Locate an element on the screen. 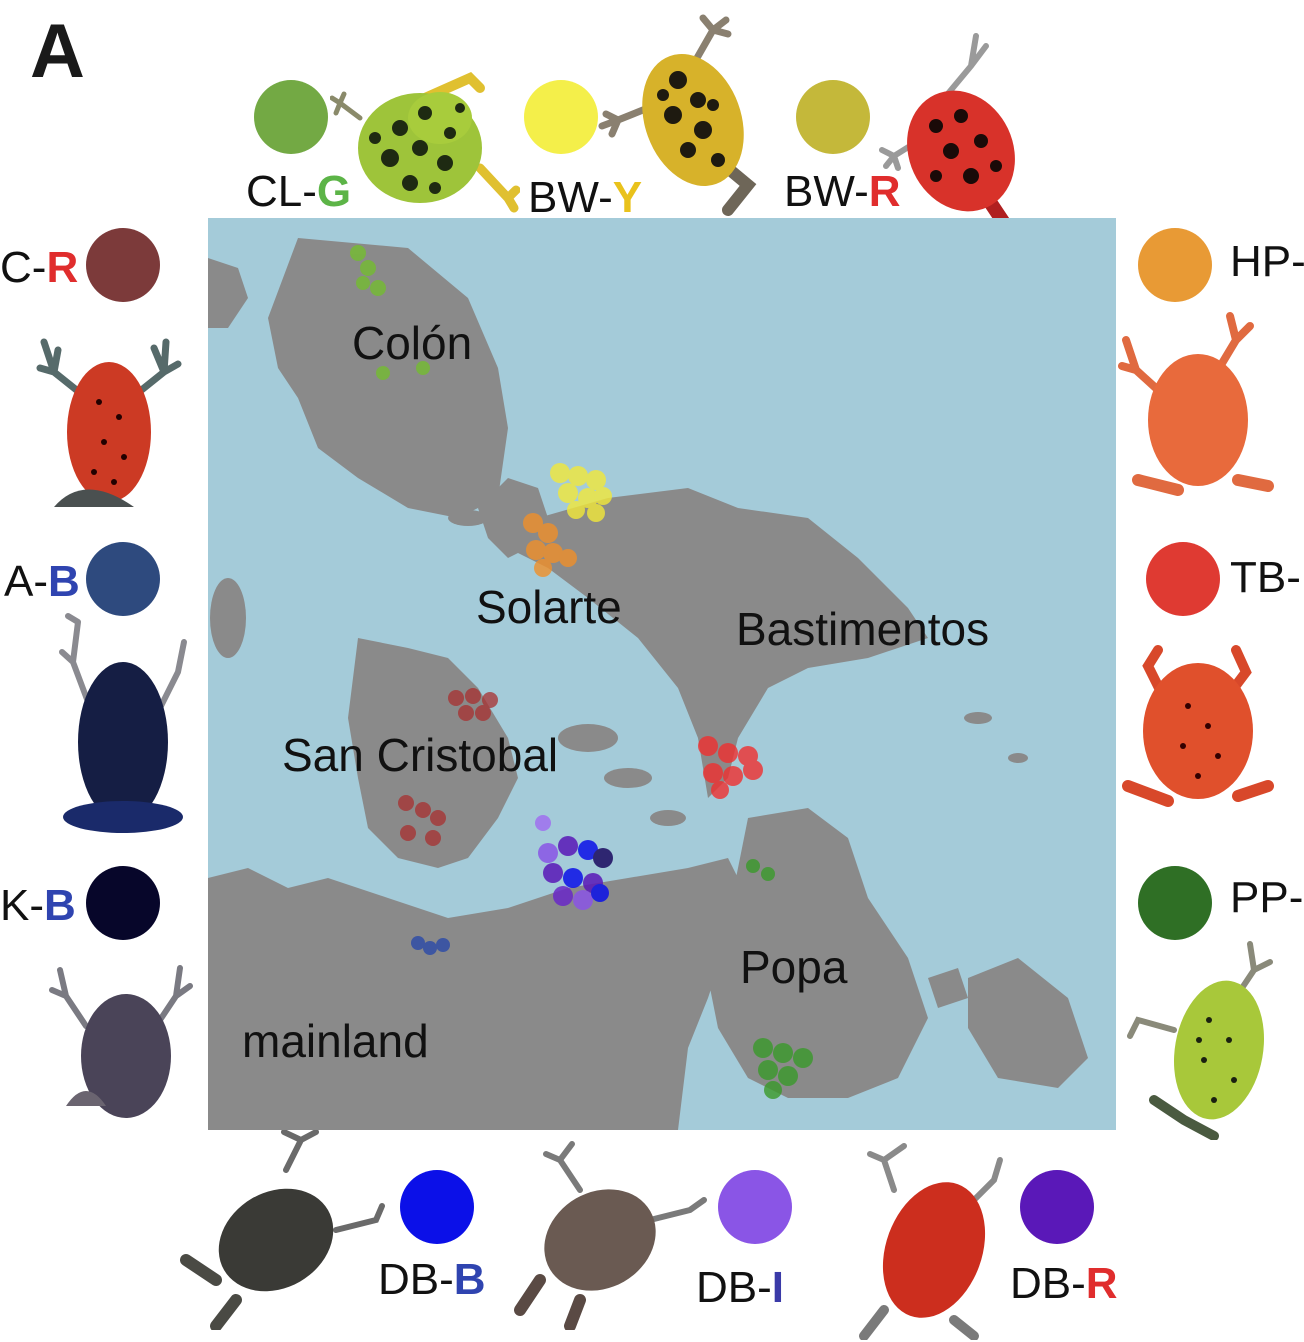 The image size is (1304, 1342). swatch-db-b is located at coordinates (437, 1207).